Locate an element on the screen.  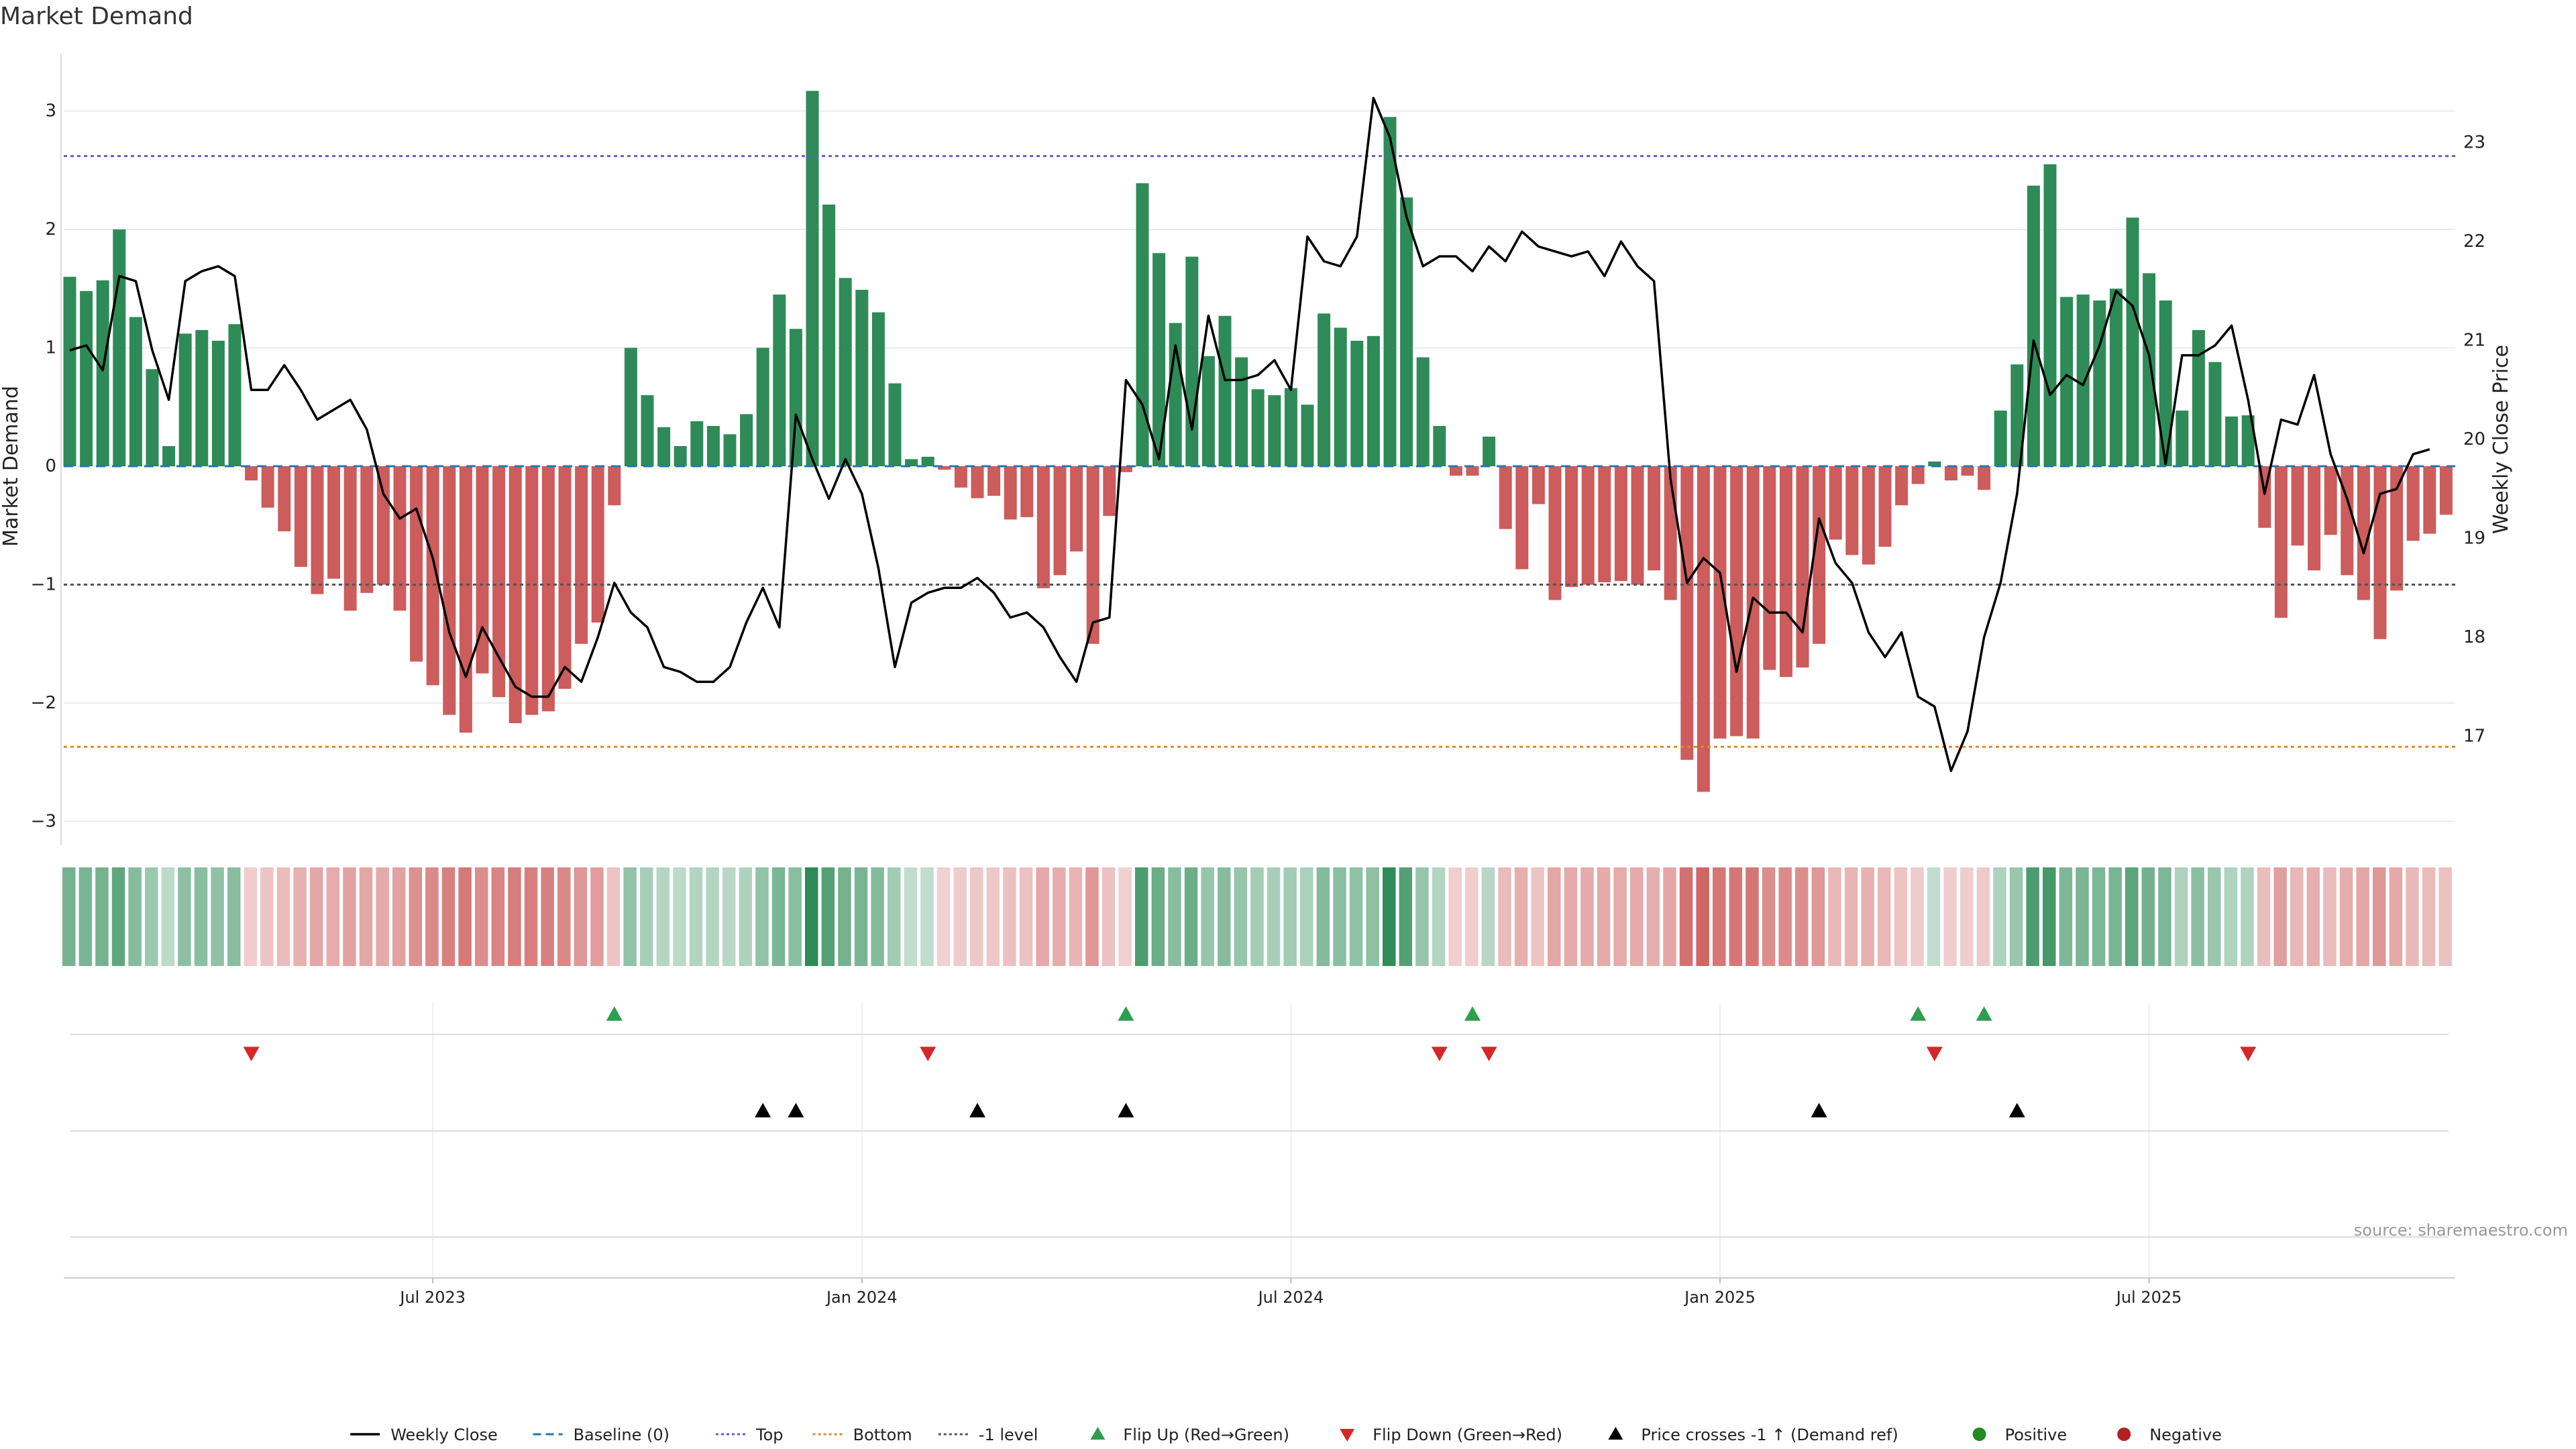
legend-swatch is located at coordinates (1615, 1433).